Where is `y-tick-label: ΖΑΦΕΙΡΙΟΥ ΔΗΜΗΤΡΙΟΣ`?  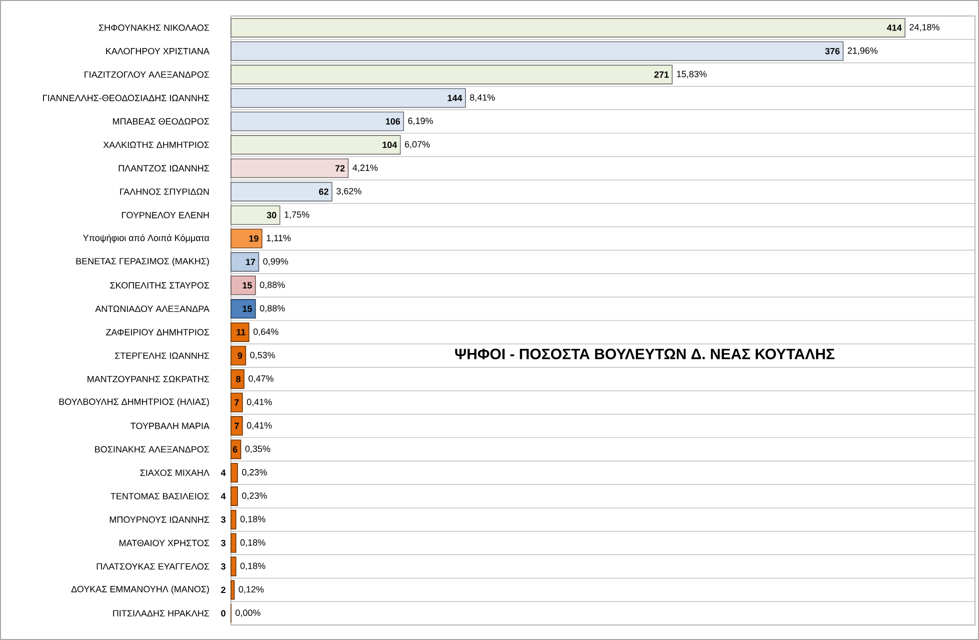
y-tick-label: ΖΑΦΕΙΡΙΟΥ ΔΗΜΗΤΡΙΟΣ is located at coordinates (158, 332).